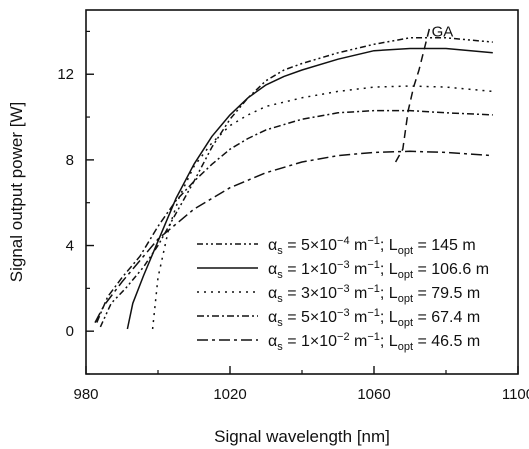  I want to click on x-axis-label: Signal wavelength [nm], so click(302, 436).